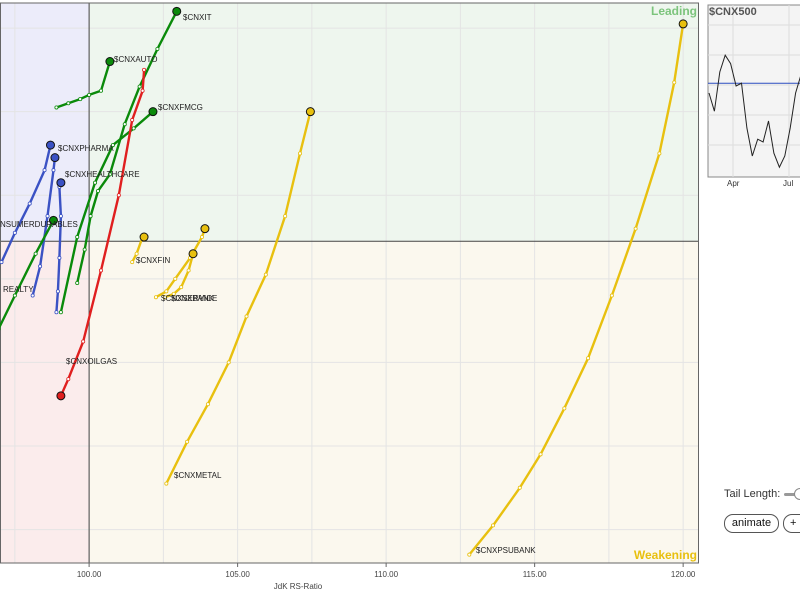 Image resolution: width=800 pixels, height=600 pixels. What do you see at coordinates (153, 260) in the screenshot?
I see `label-cnxfin: $CNXFIN` at bounding box center [153, 260].